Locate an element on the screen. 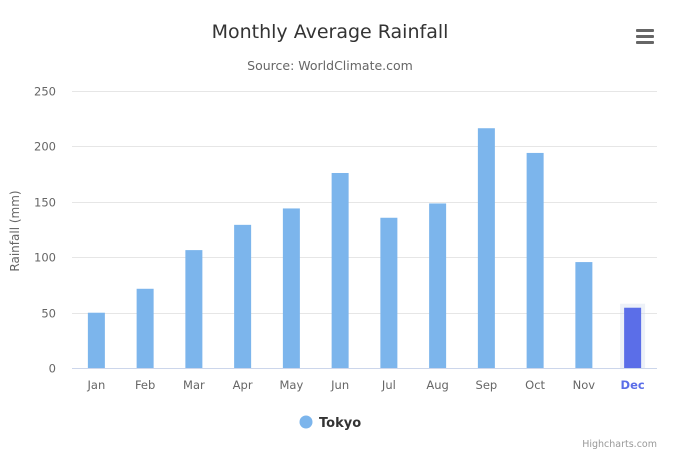 The image size is (673, 452). bar-feb is located at coordinates (145, 328).